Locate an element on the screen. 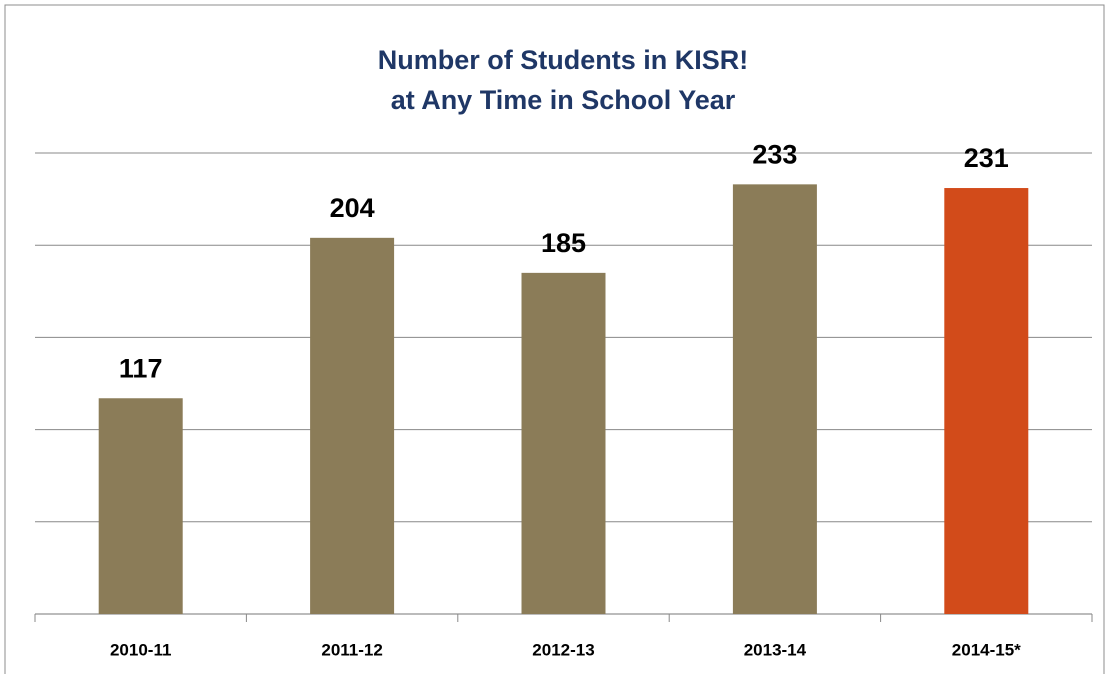 This screenshot has width=1110, height=674. data-label: 204 is located at coordinates (352, 208).